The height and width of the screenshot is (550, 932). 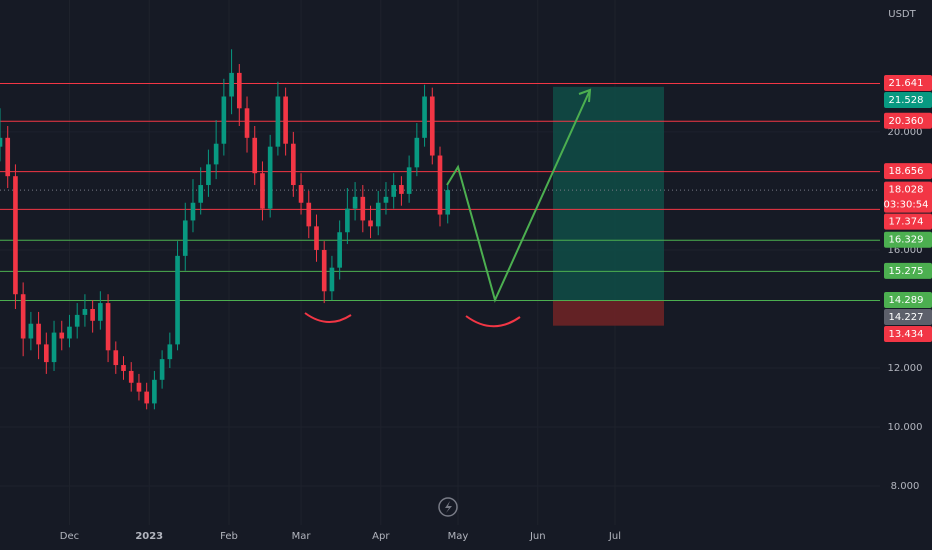 I want to click on x-tick-label: Jun, so click(x=537, y=536).